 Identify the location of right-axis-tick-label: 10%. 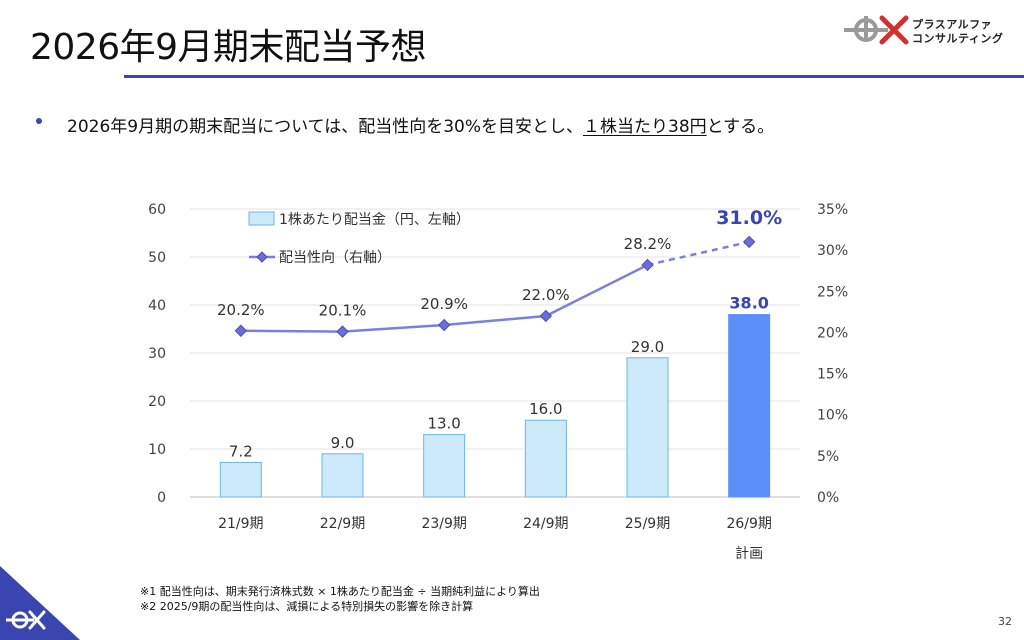
(832, 416).